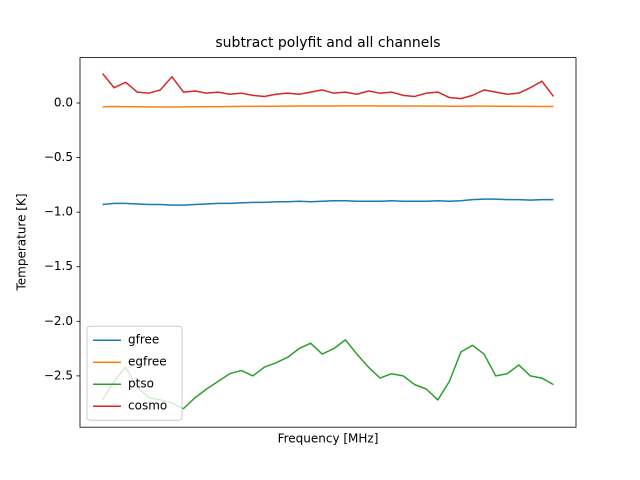 This screenshot has width=640, height=480. What do you see at coordinates (141, 384) in the screenshot?
I see `legend-label: ptso` at bounding box center [141, 384].